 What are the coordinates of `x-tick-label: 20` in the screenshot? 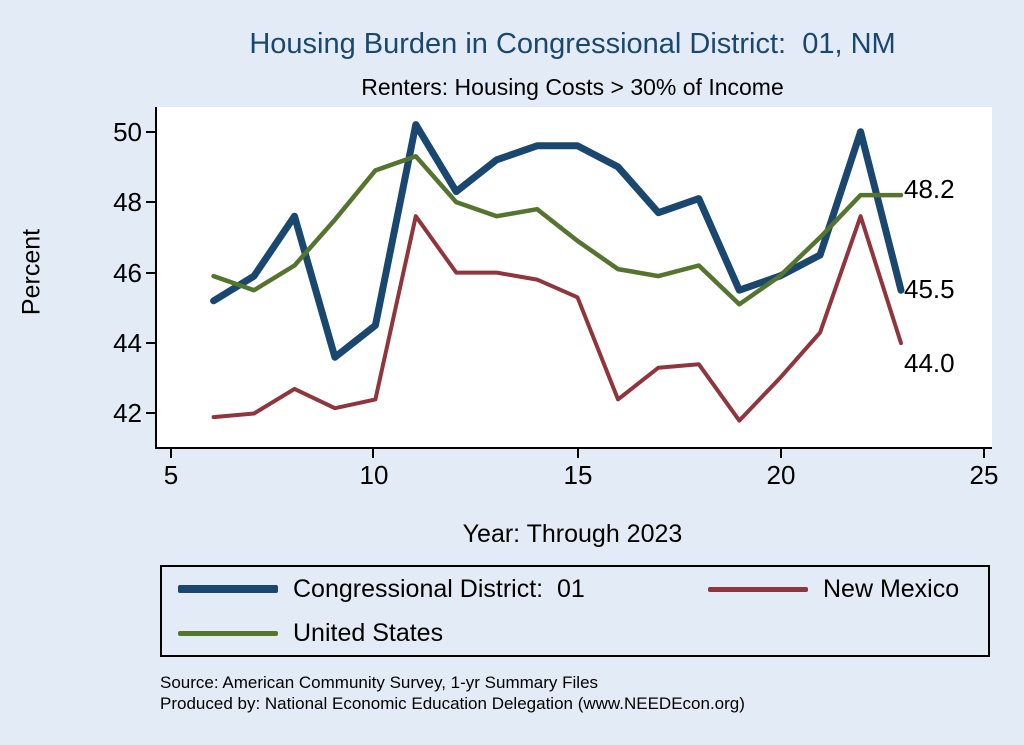 It's located at (781, 475).